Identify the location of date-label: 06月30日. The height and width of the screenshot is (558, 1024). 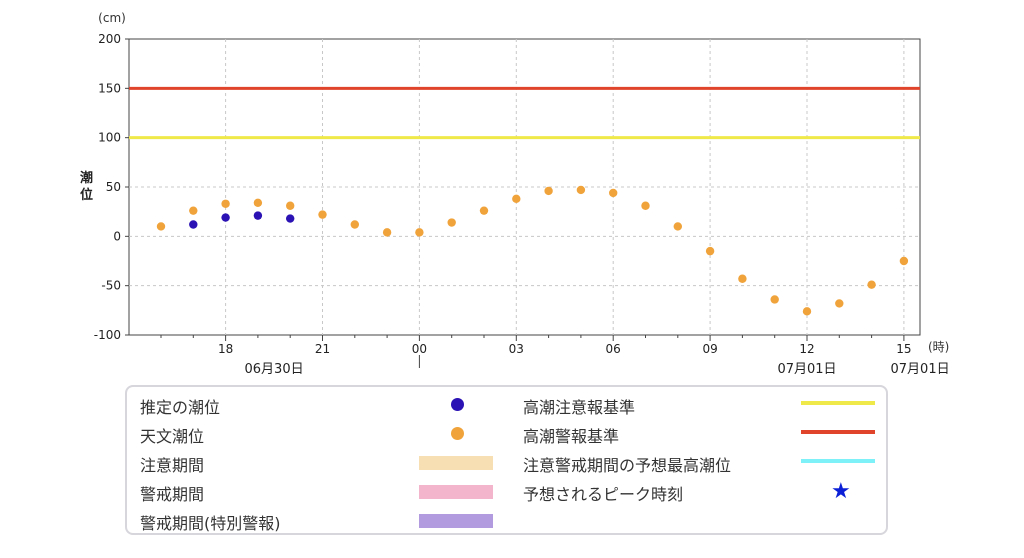
(274, 369).